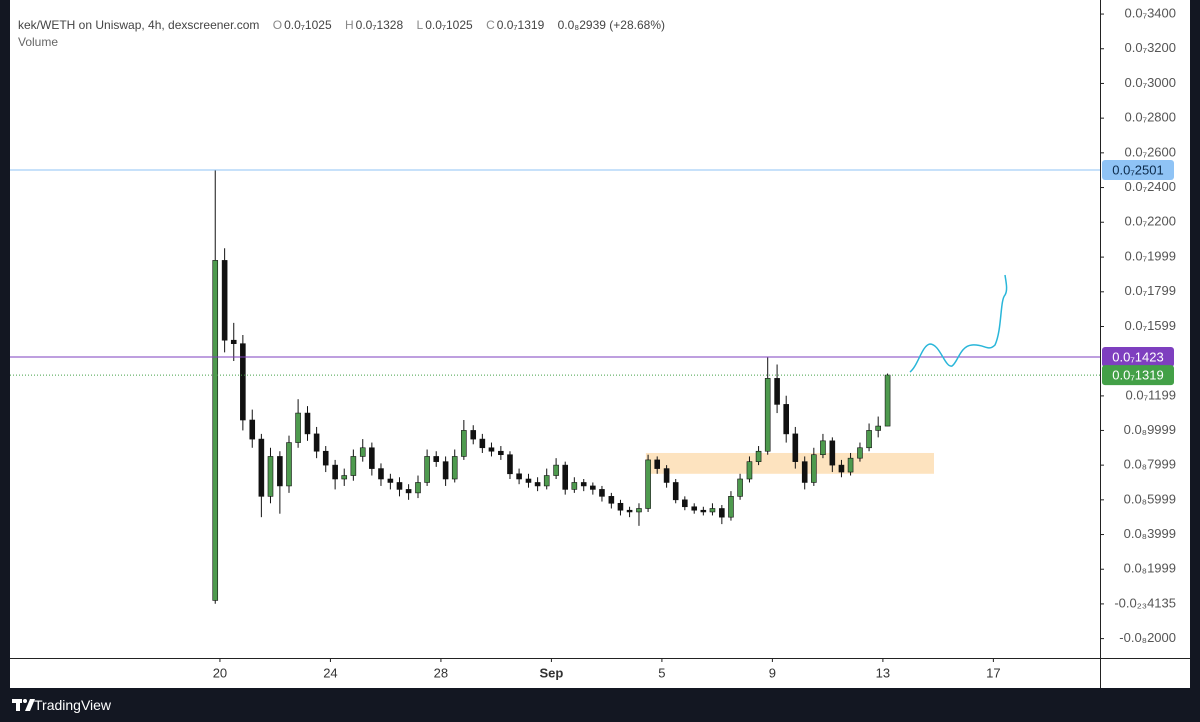  I want to click on y-tick-label: 0.0₈3999, so click(1150, 533).